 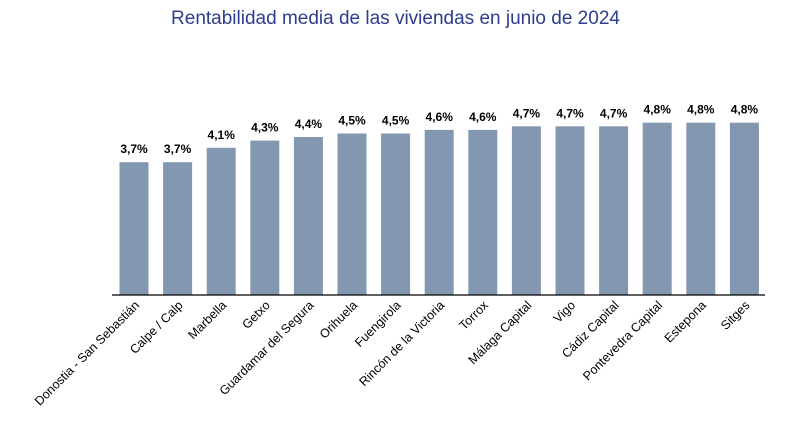 I want to click on category-label: Donostia - San Sebastián, so click(x=87, y=353).